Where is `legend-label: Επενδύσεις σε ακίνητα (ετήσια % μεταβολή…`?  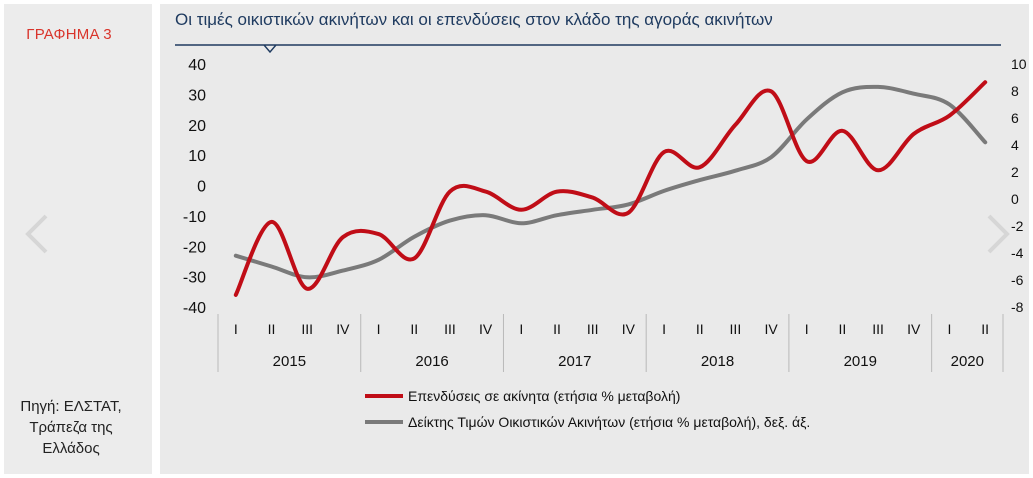
legend-label: Επενδύσεις σε ακίνητα (ετήσια % μεταβολή… is located at coordinates (544, 396).